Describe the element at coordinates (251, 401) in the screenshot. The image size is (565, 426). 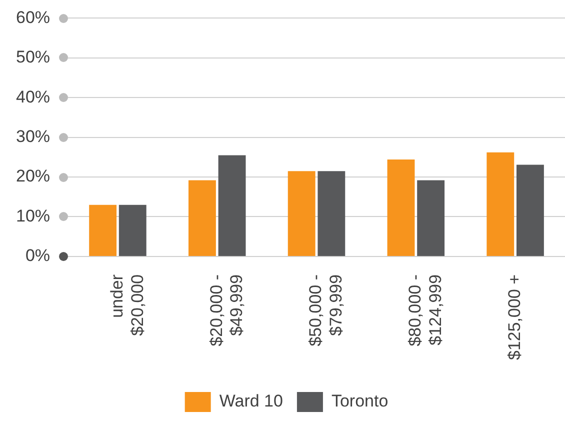
I see `legend-label: Ward 10` at that location.